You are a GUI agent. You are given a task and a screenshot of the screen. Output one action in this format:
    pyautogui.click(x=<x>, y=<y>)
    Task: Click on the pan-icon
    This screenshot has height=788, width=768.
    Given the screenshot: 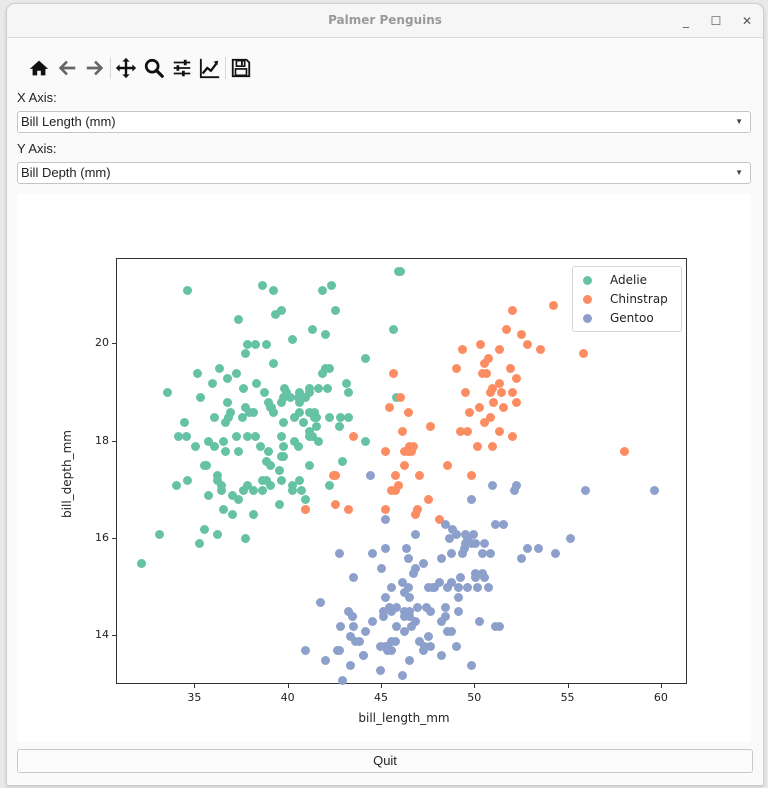 What is the action you would take?
    pyautogui.click(x=126, y=68)
    